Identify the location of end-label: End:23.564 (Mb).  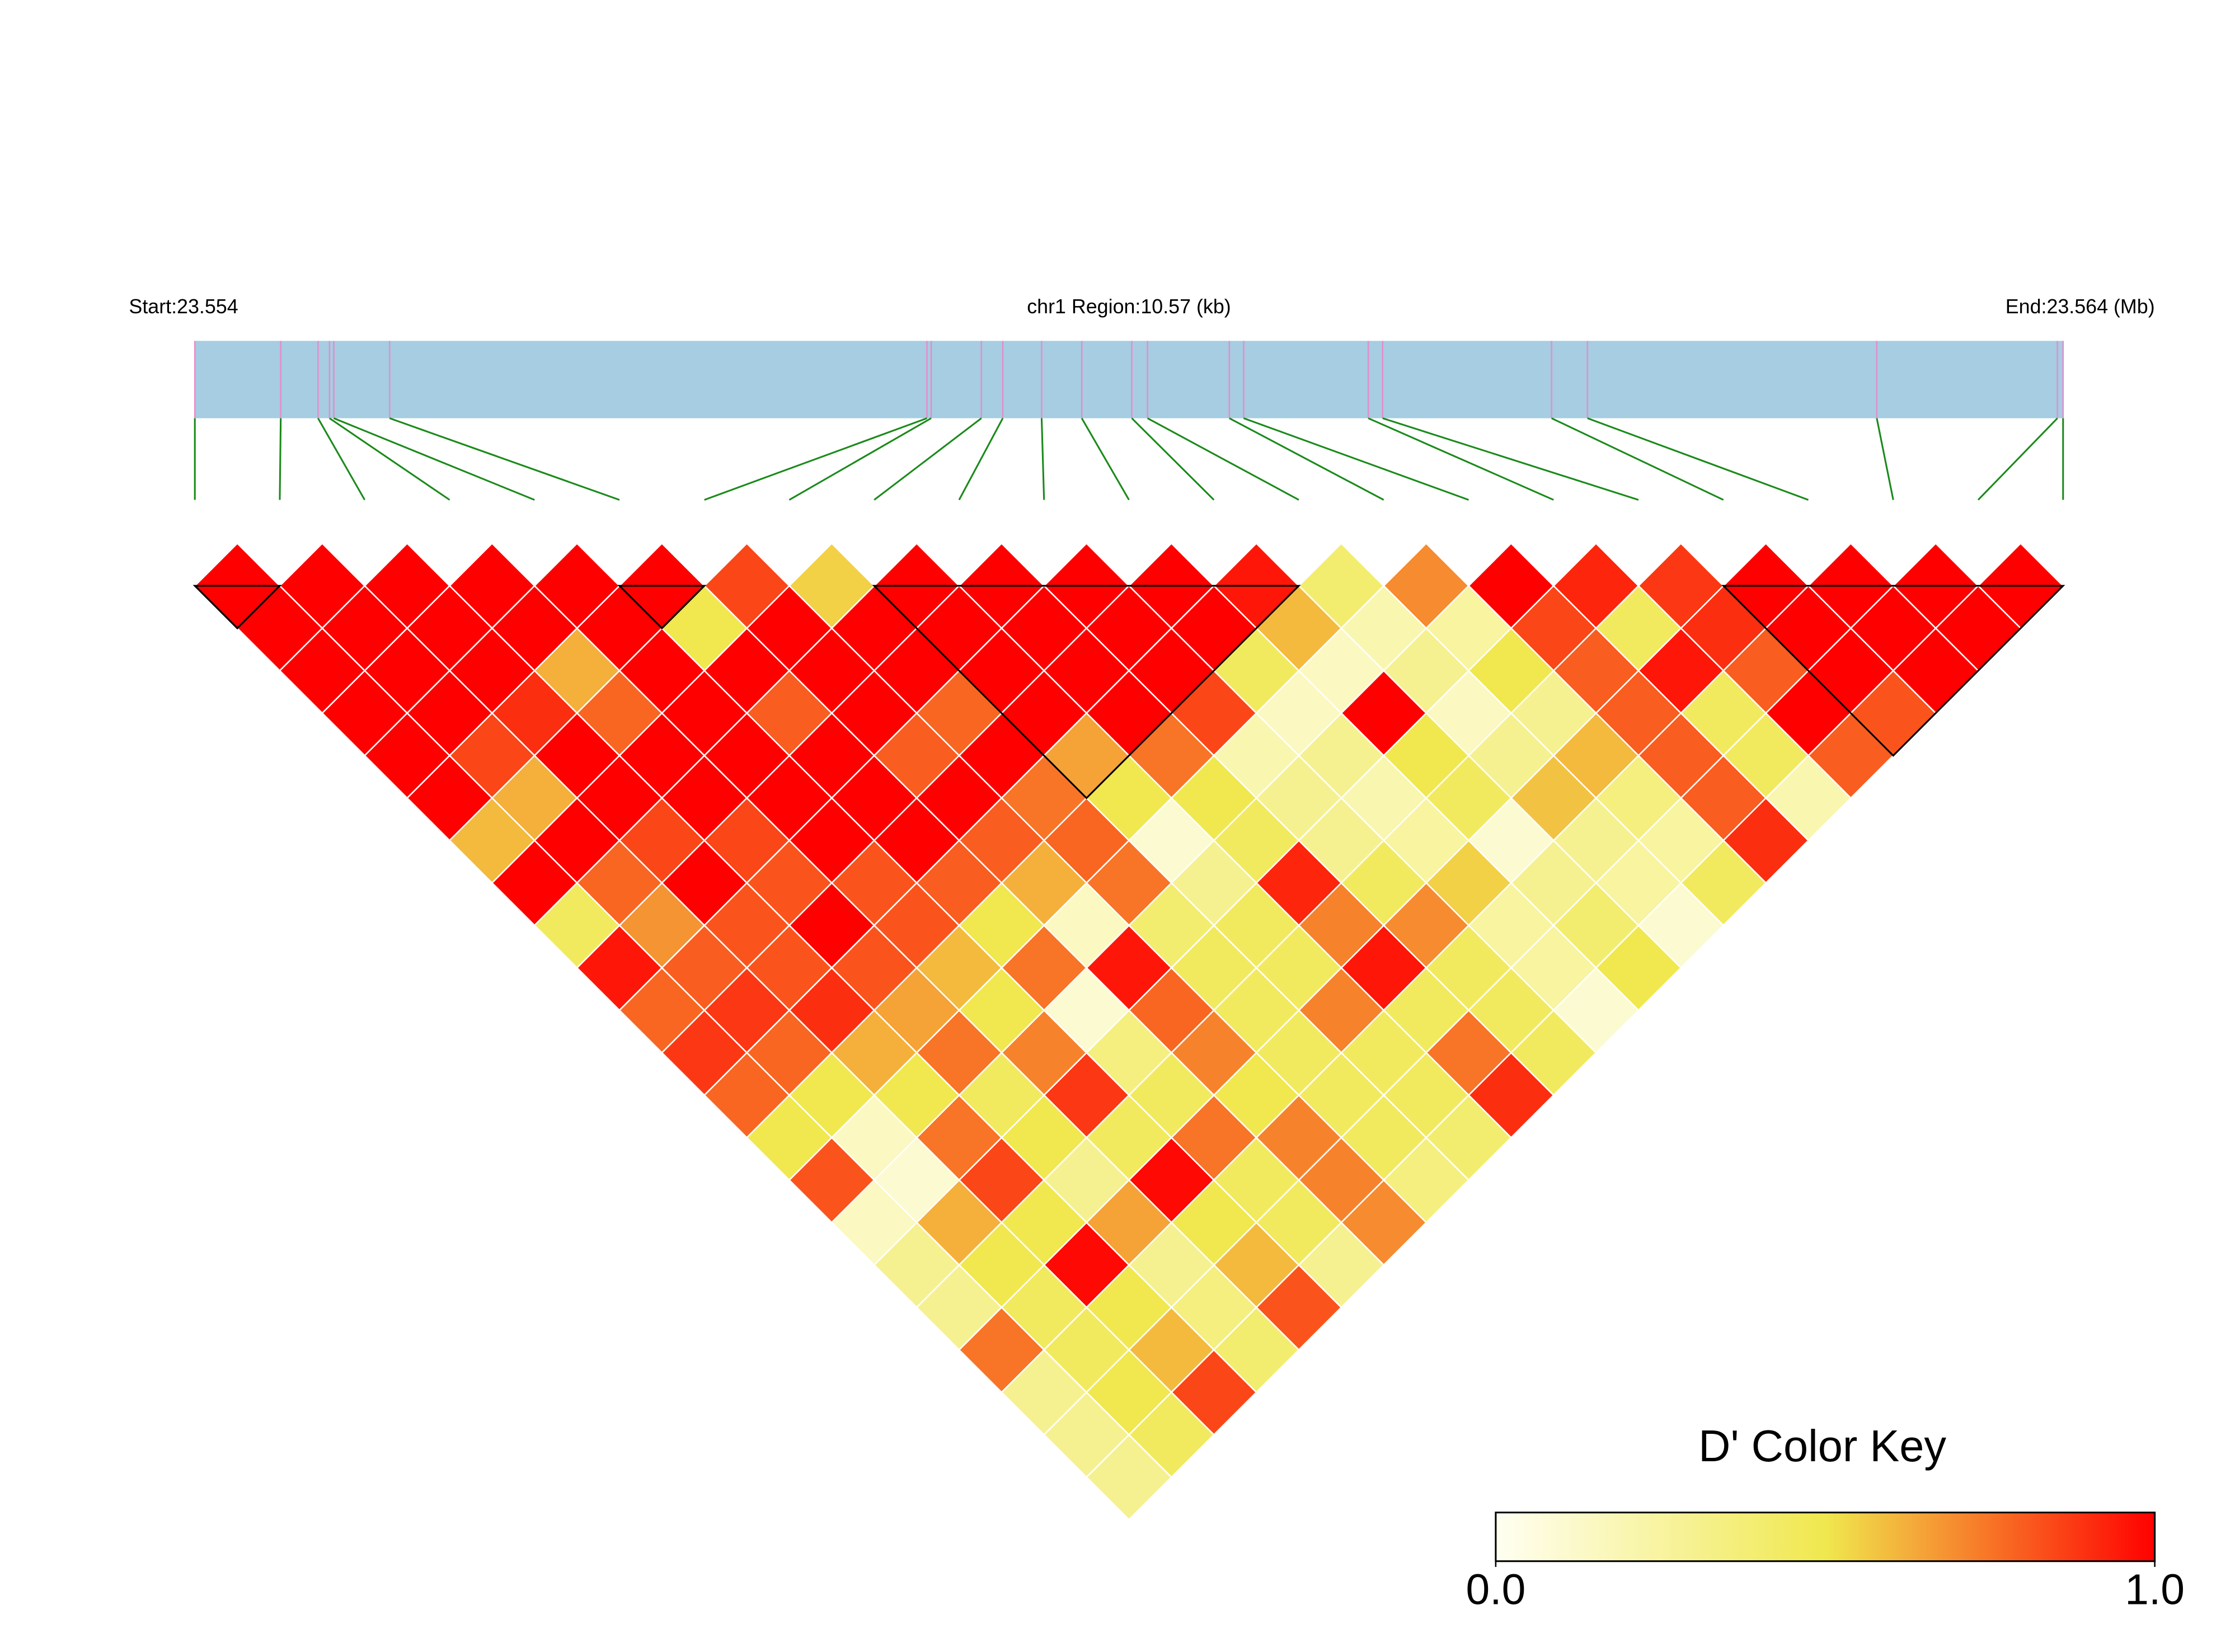
(2080, 306).